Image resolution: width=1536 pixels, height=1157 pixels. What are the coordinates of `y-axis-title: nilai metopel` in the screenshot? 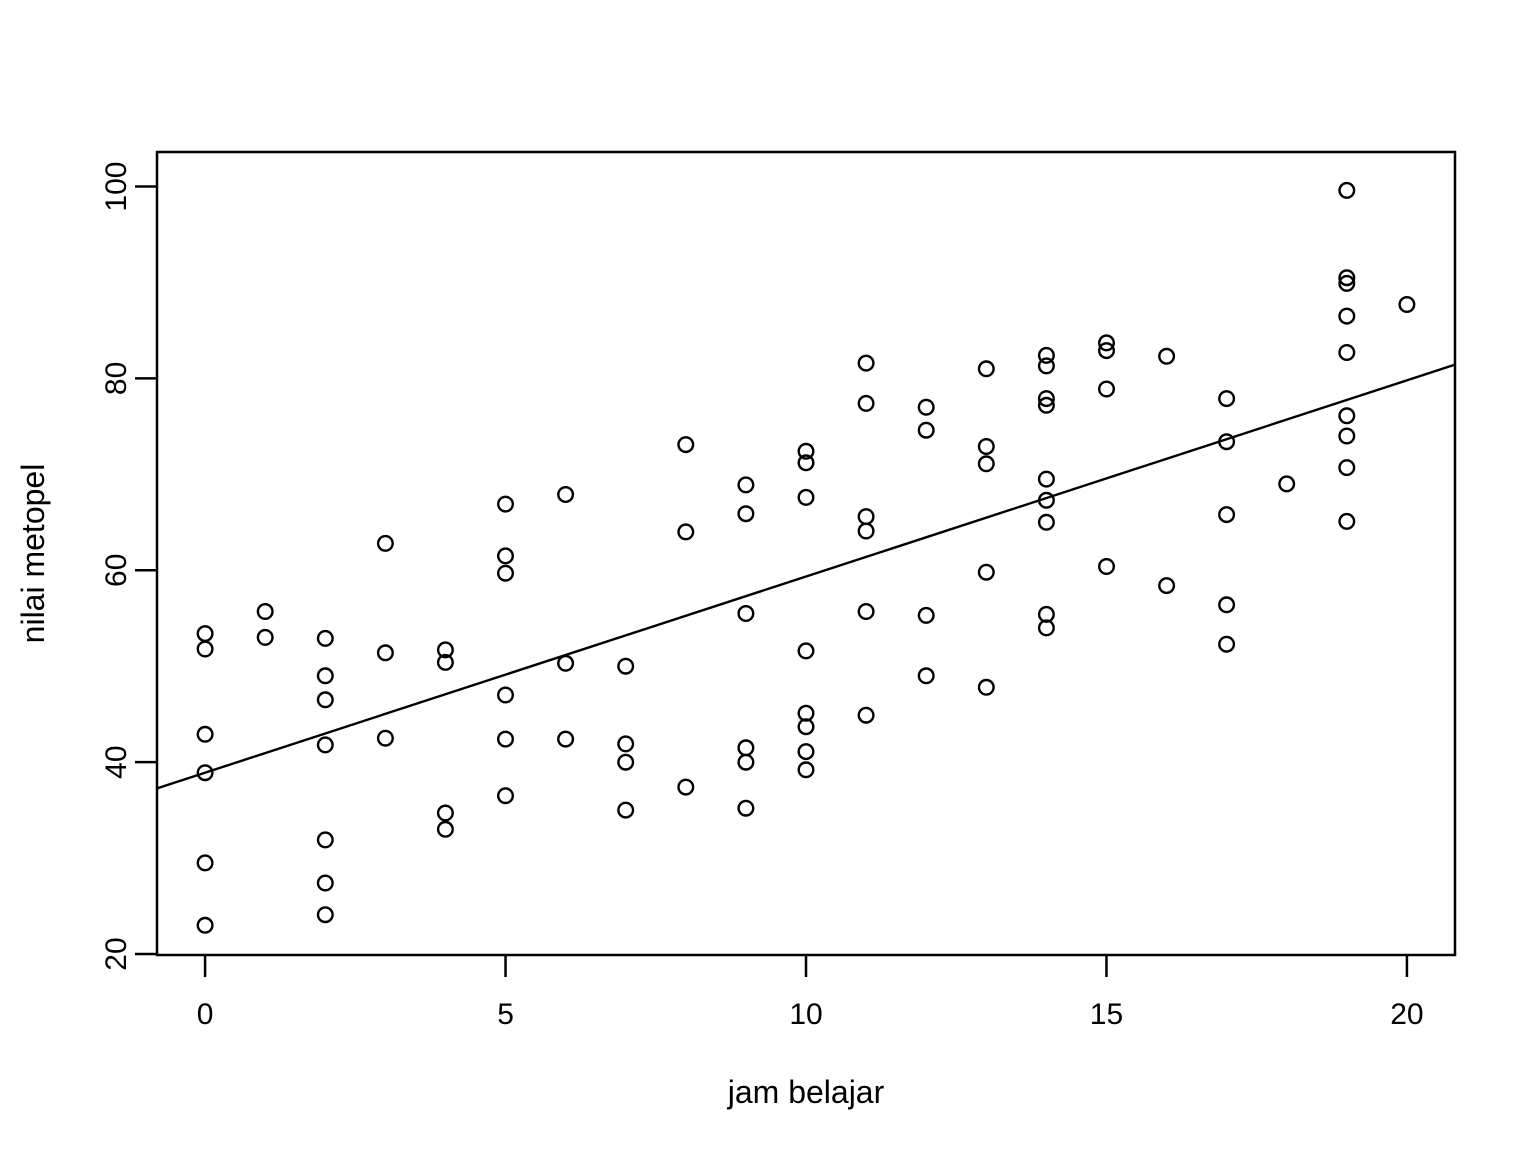 It's located at (33, 554).